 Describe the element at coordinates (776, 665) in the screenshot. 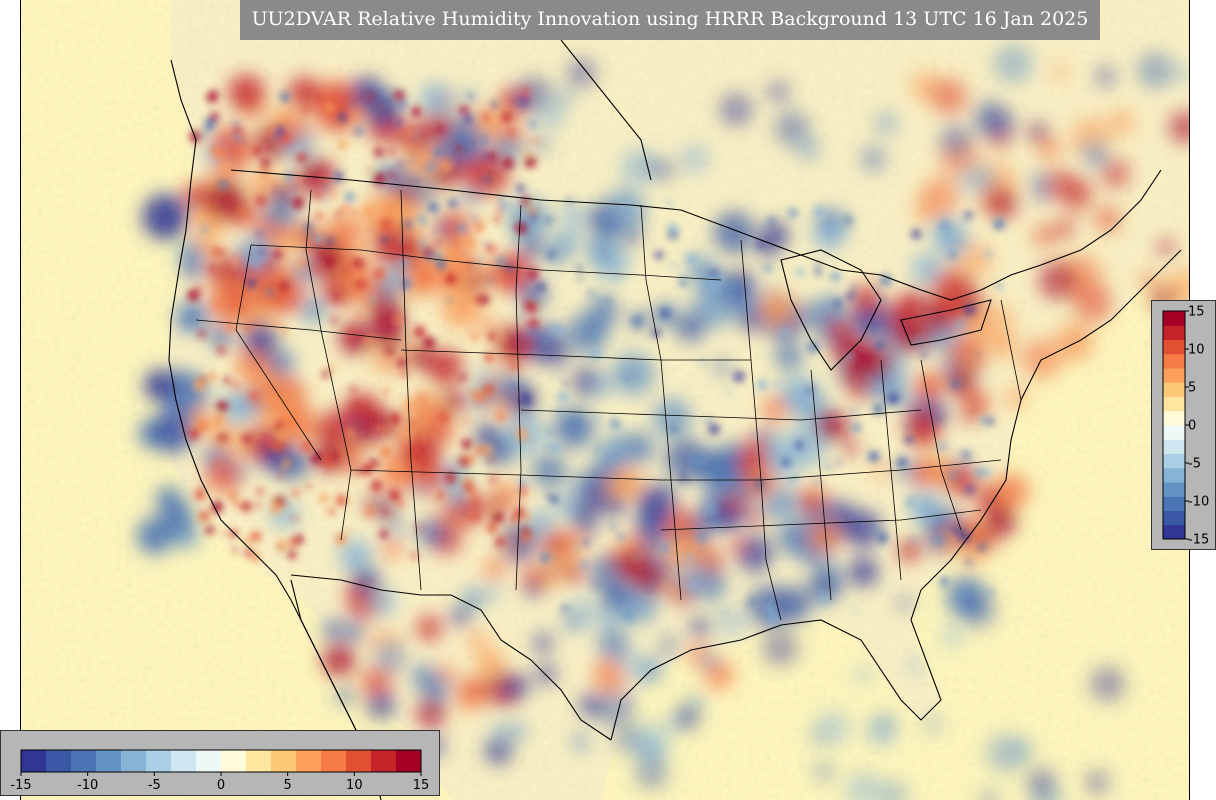

I see `gulf-coastline` at that location.